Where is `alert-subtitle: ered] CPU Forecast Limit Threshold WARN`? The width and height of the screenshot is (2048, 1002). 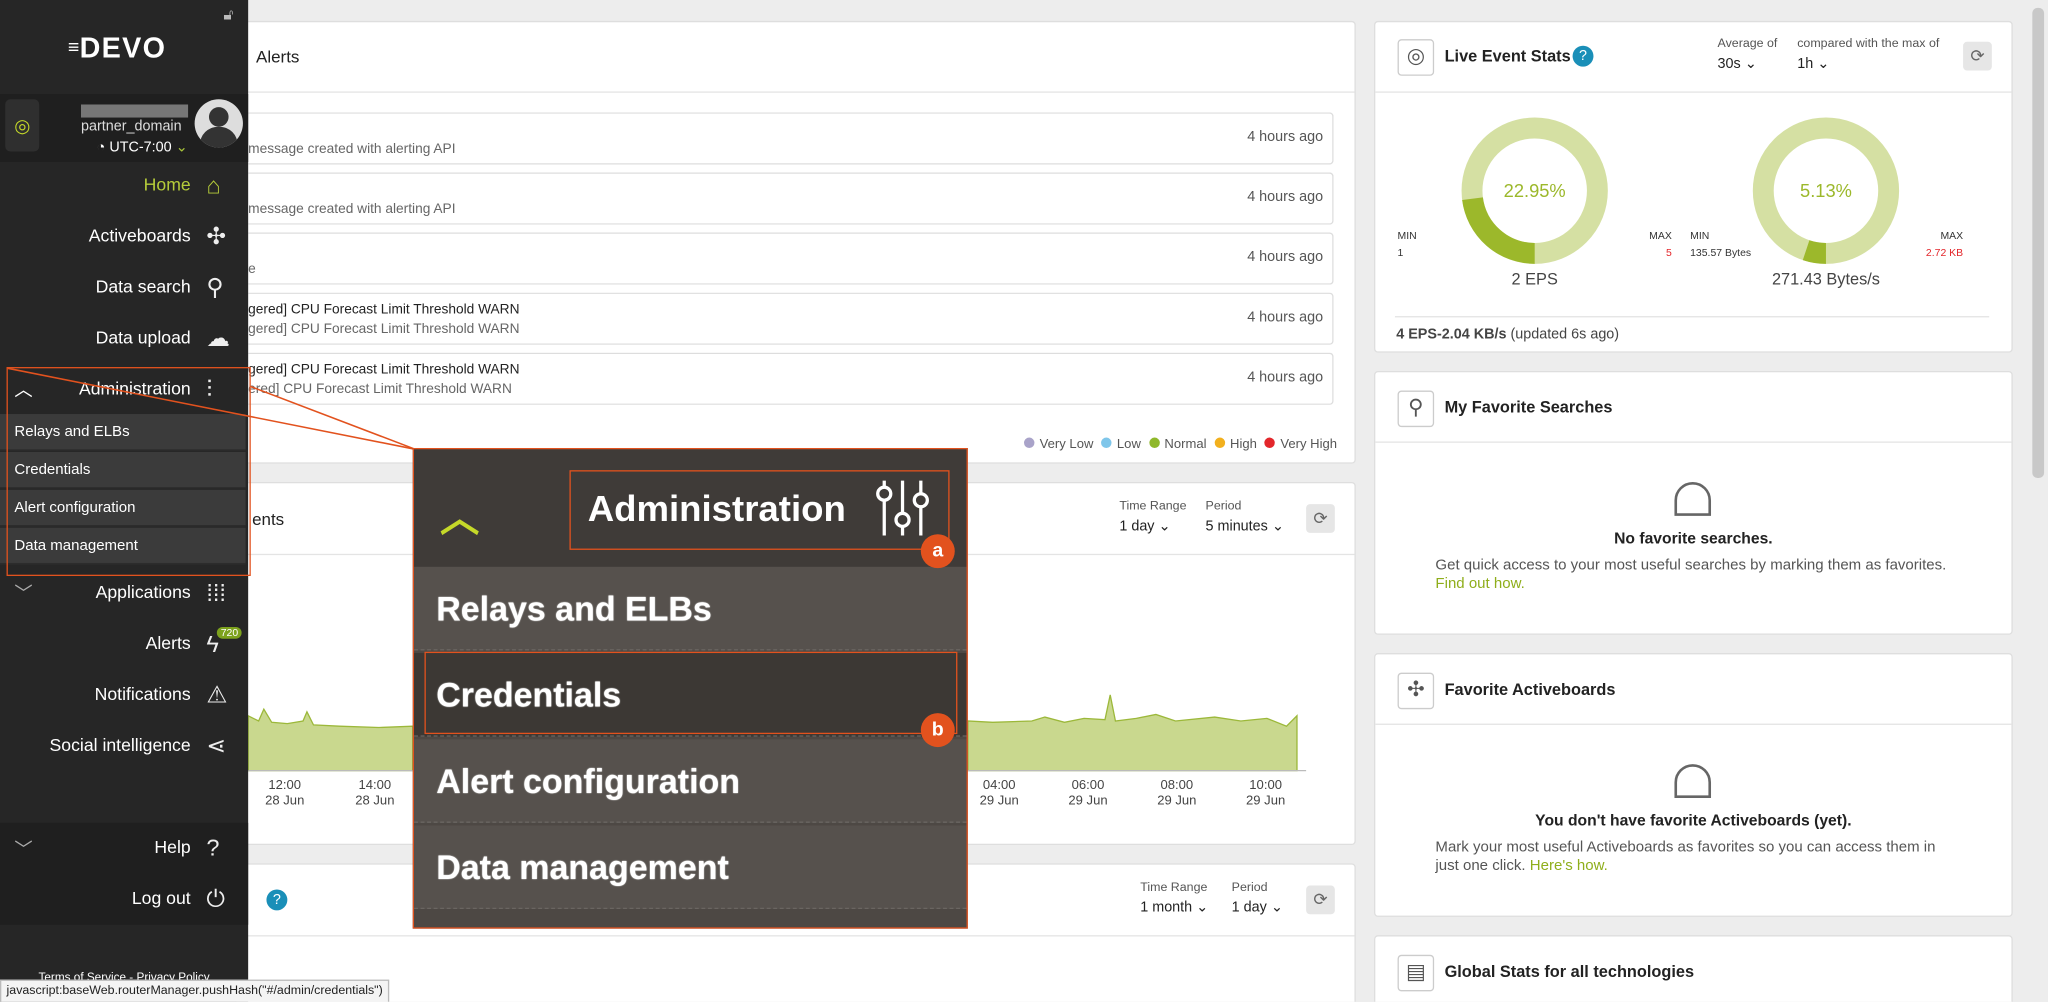 alert-subtitle: ered] CPU Forecast Limit Threshold WARN is located at coordinates (380, 389).